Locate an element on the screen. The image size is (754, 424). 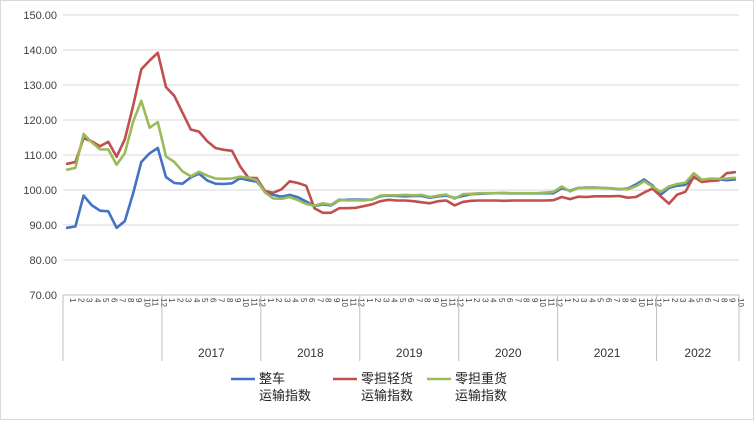
y-tick-label: 100.00 is located at coordinates (40, 191).